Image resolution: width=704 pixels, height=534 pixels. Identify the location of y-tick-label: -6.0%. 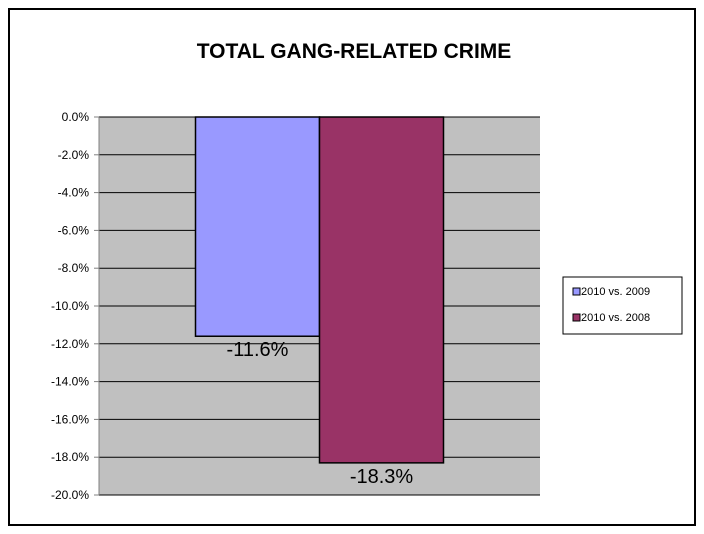
(74, 230).